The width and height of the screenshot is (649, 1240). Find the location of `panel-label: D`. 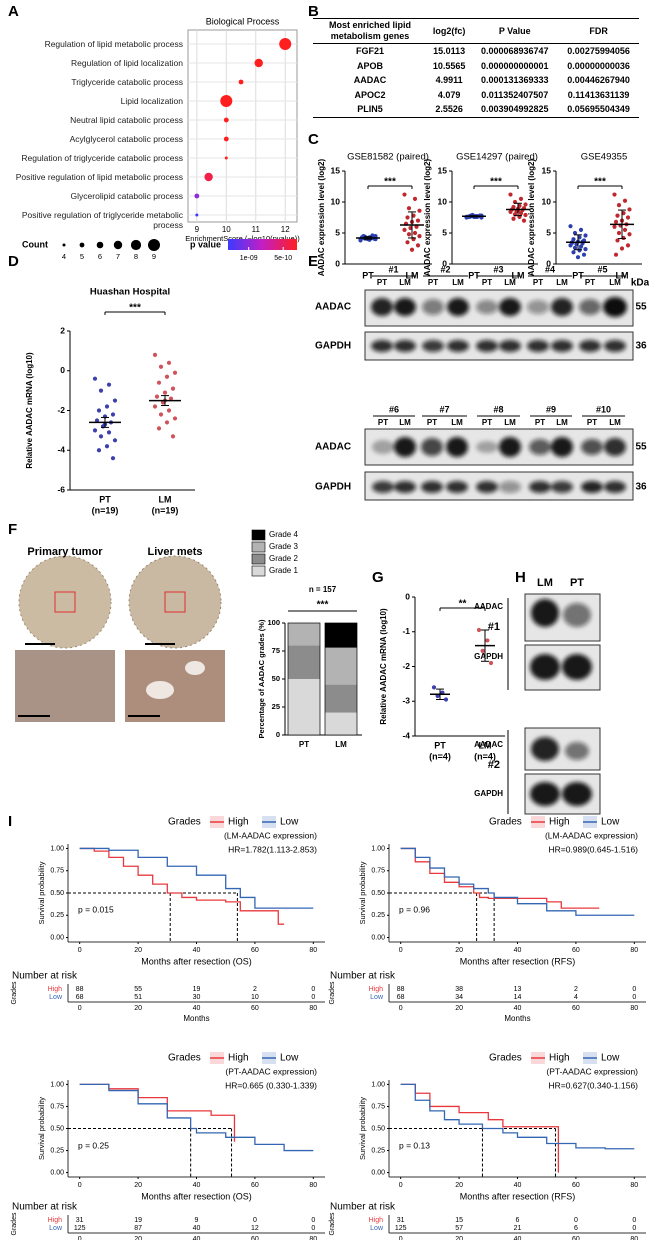

panel-label: D is located at coordinates (13, 261).